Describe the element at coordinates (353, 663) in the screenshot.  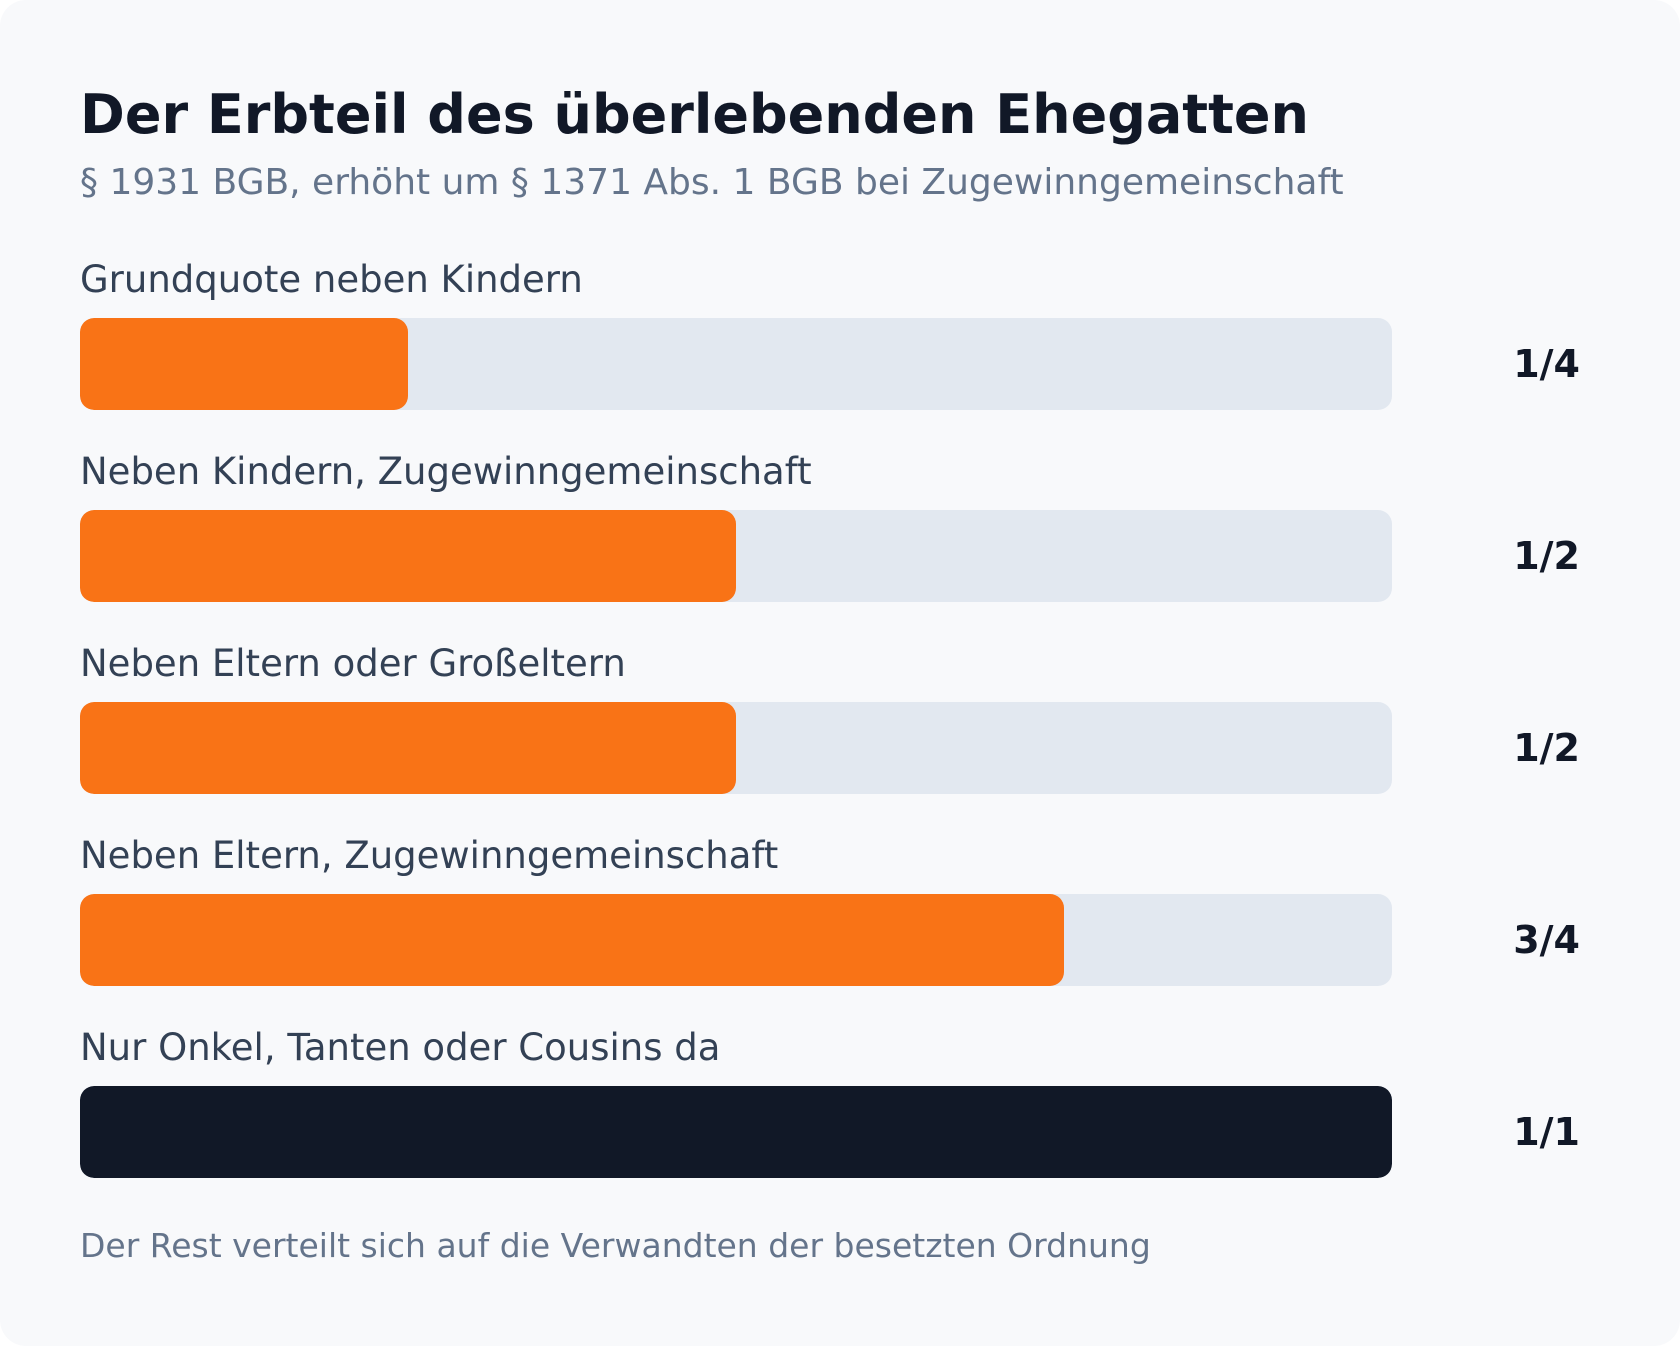
I see `bar-category-label: Neben Eltern oder Großeltern` at that location.